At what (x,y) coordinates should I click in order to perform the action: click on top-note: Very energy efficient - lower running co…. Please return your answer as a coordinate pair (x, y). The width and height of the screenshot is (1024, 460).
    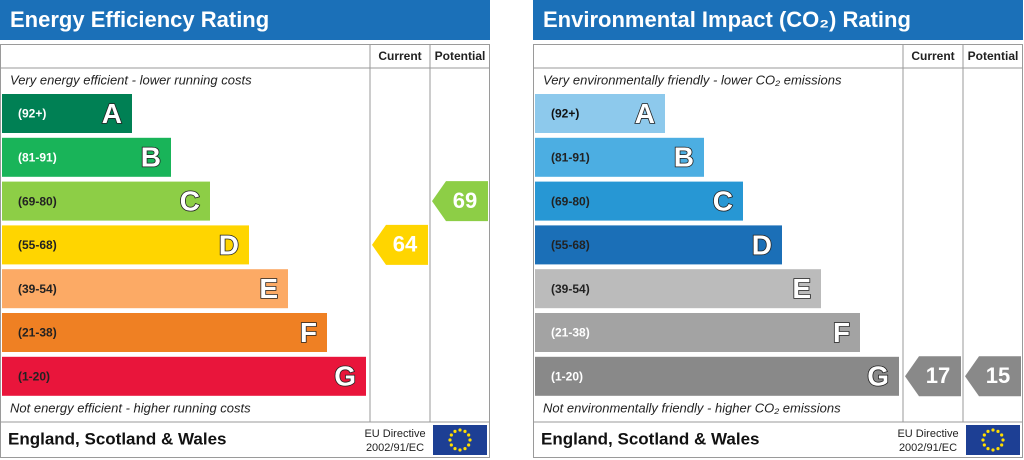
    Looking at the image, I should click on (131, 79).